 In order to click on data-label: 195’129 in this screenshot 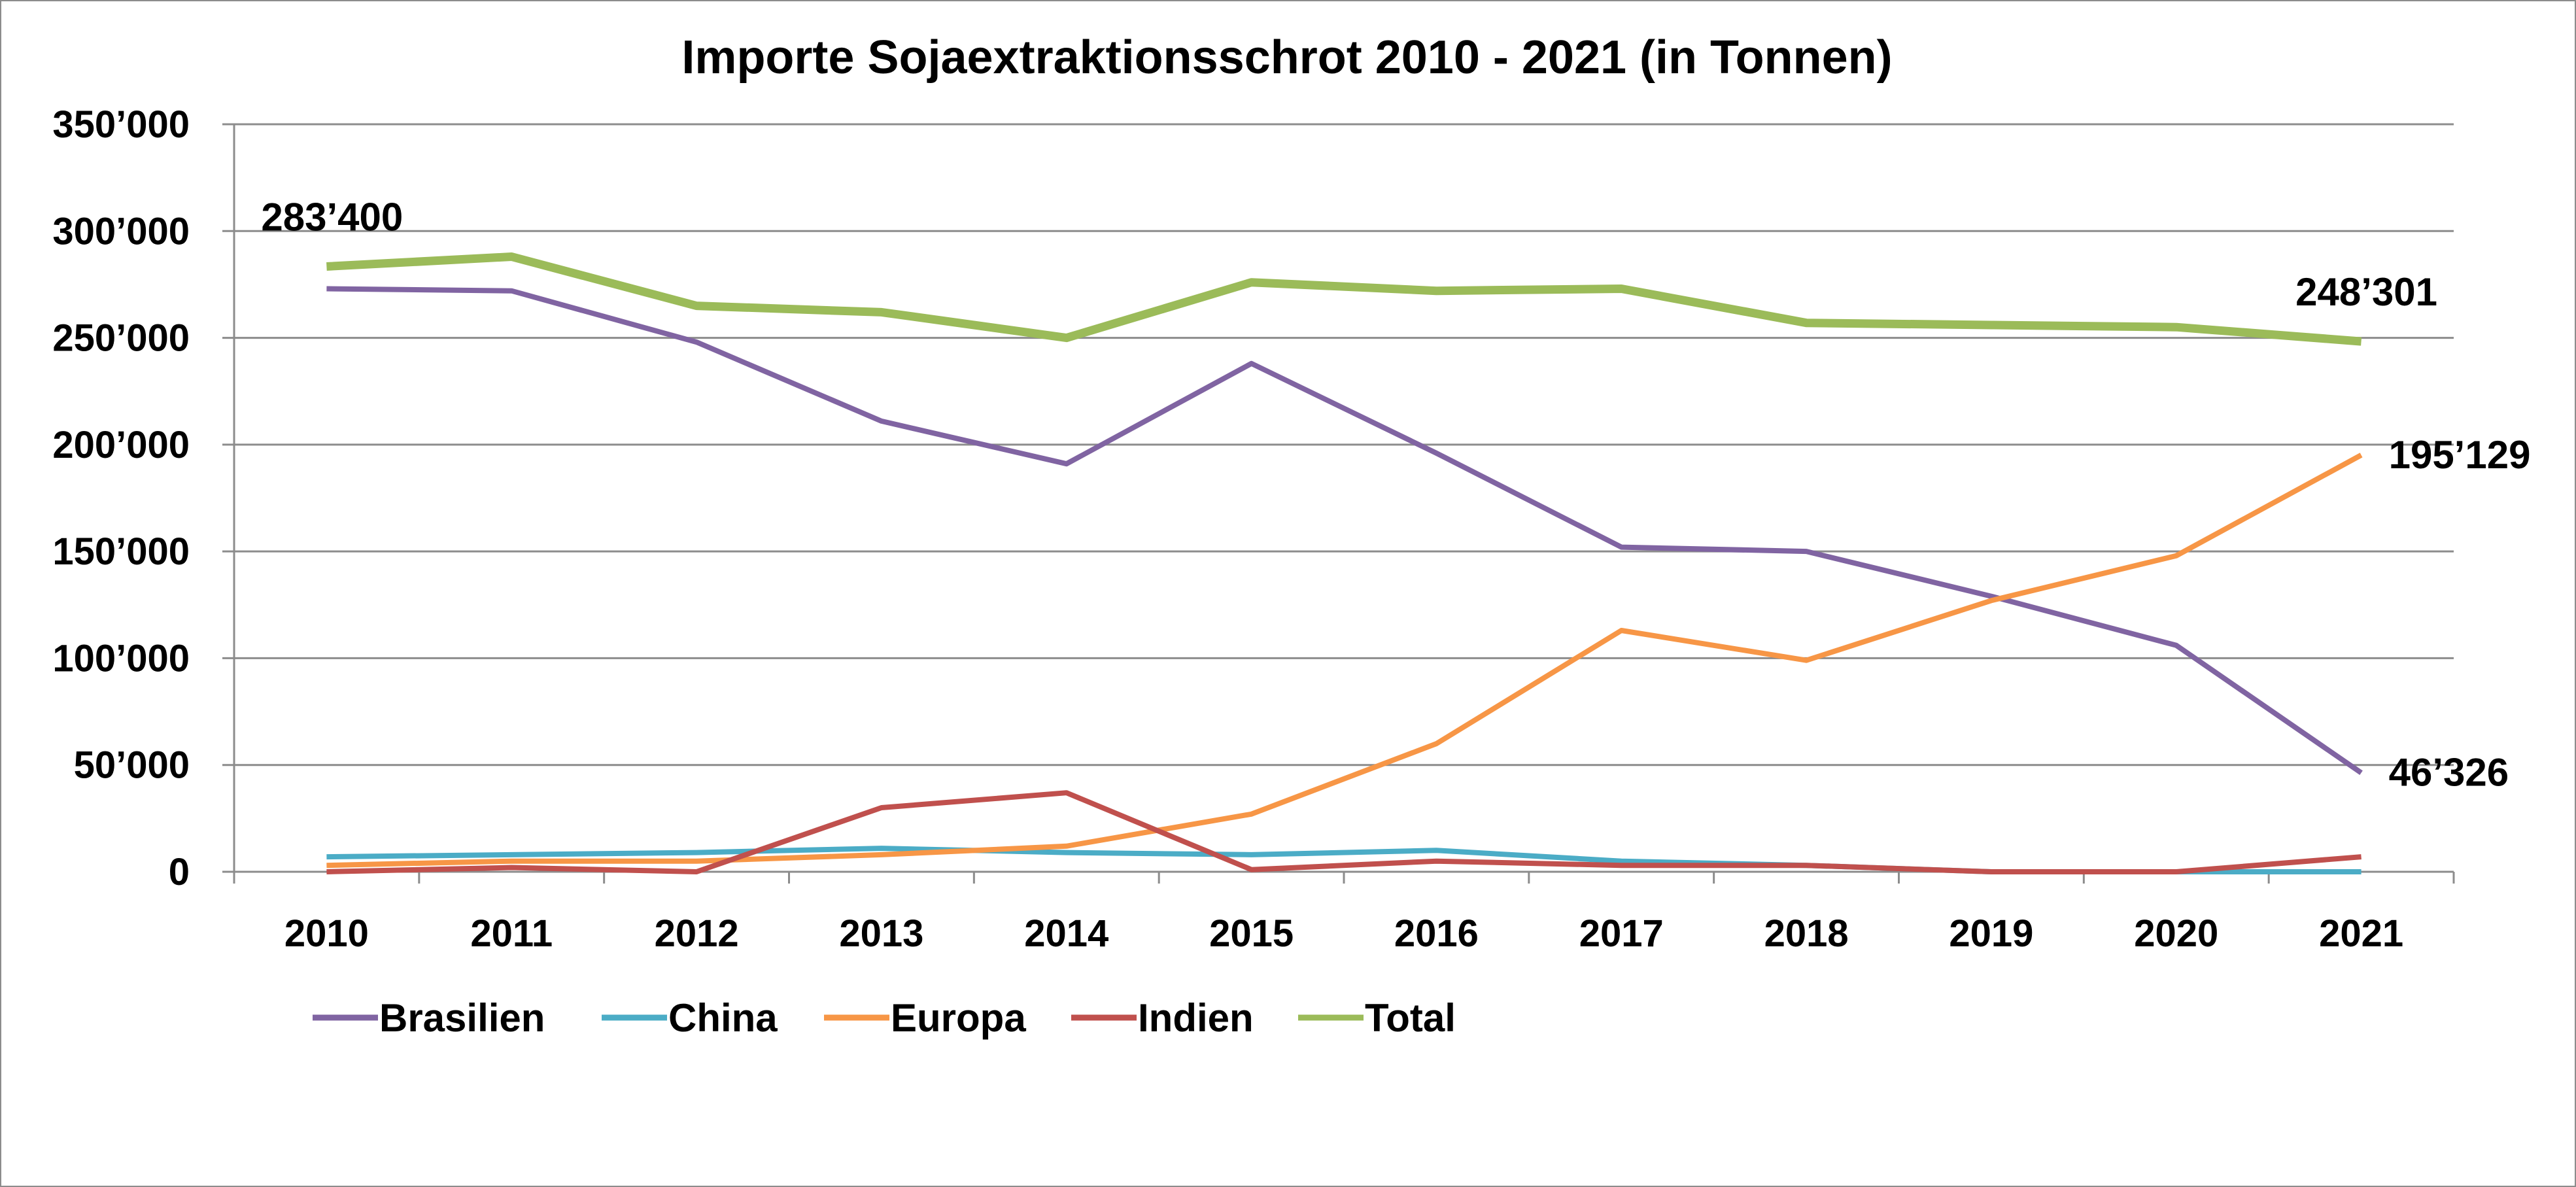, I will do `click(2460, 455)`.